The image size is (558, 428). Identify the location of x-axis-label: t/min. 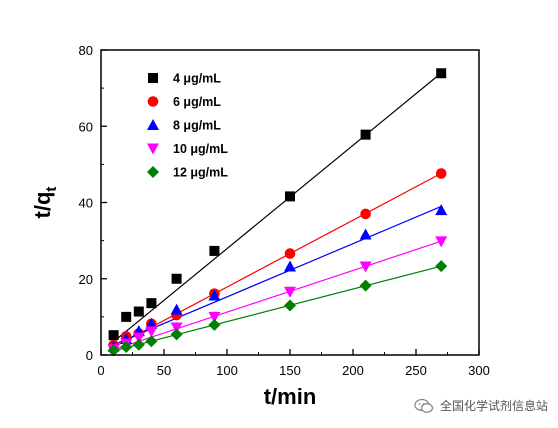
(290, 396).